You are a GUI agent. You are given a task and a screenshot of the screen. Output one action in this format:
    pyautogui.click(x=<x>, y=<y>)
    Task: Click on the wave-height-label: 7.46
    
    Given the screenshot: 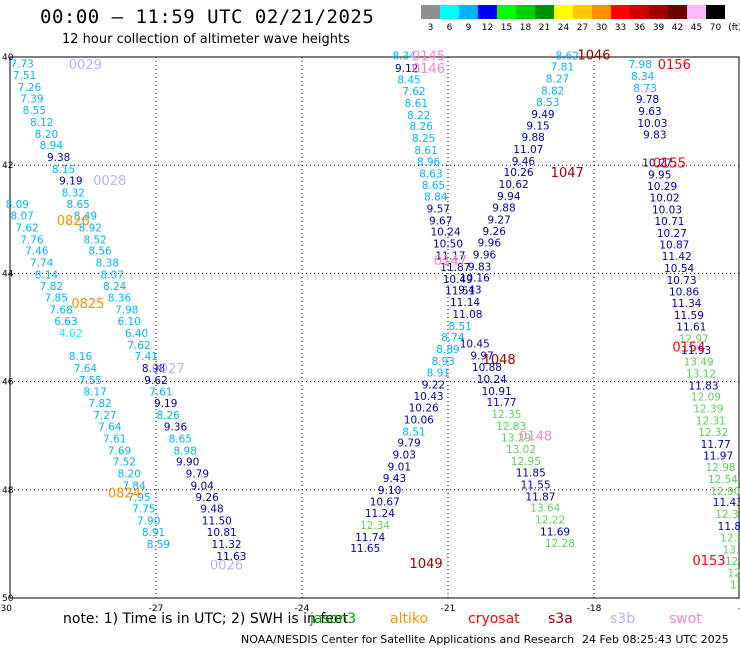 What is the action you would take?
    pyautogui.click(x=37, y=252)
    